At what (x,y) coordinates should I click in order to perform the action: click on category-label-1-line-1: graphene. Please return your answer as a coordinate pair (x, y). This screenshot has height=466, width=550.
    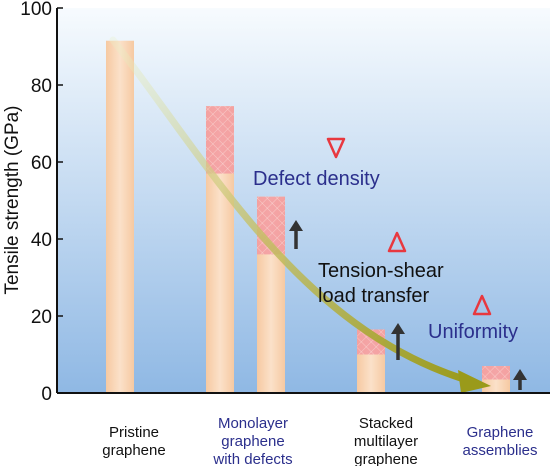
    Looking at the image, I should click on (252, 441).